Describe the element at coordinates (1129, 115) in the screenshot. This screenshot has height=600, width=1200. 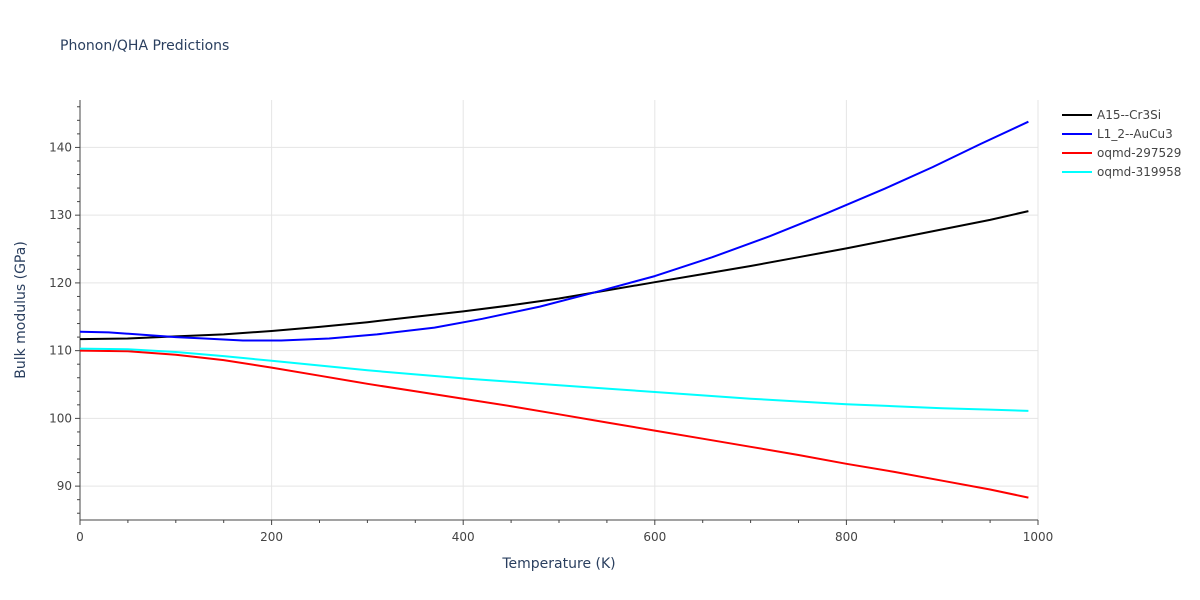
I see `legend-label: A15--Cr3Si` at that location.